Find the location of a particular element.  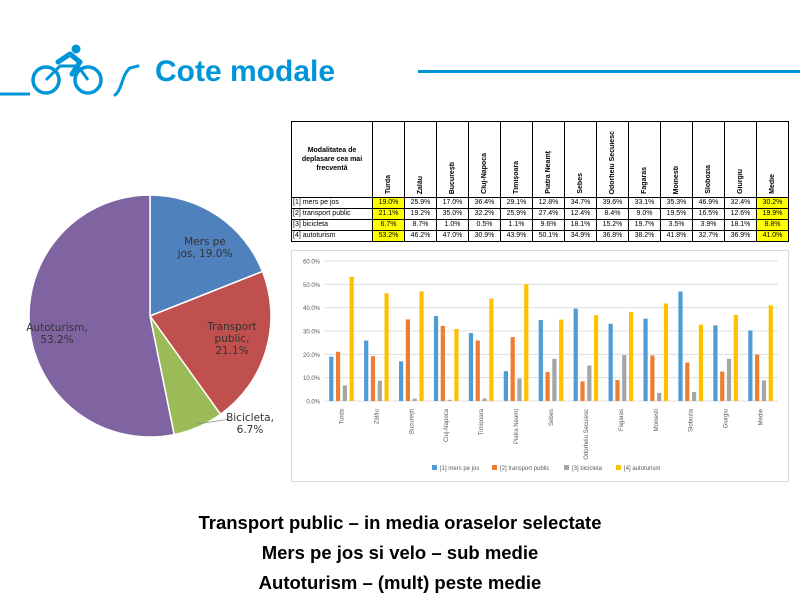

table-cell: 8.7% is located at coordinates (420, 225).